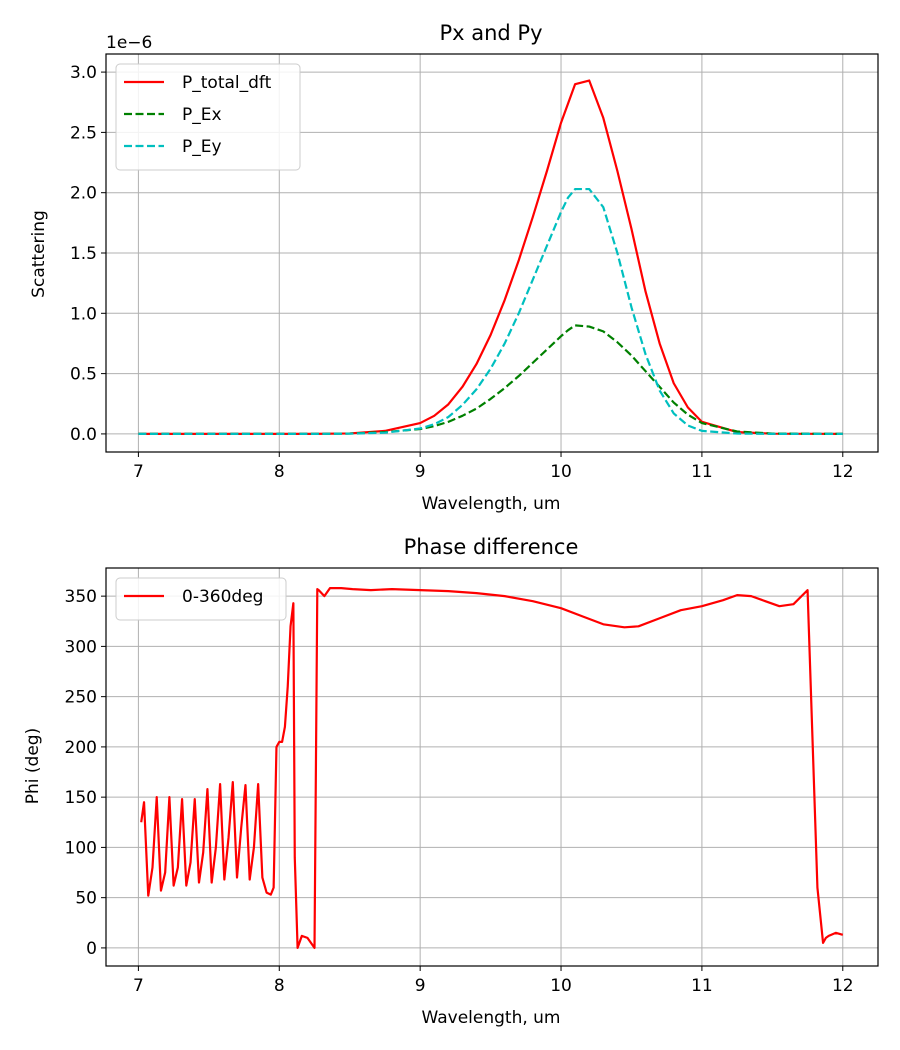 The width and height of the screenshot is (900, 1050). Describe the element at coordinates (81, 748) in the screenshot. I see `phase-y-tick-label: 200` at that location.